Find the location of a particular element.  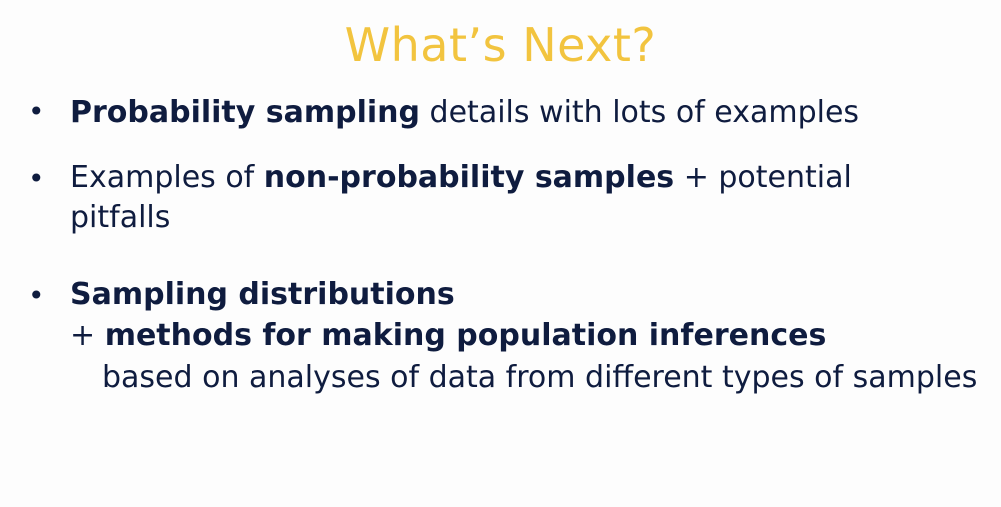

bullet-3-bold: methods for making population inferences is located at coordinates (465, 335).